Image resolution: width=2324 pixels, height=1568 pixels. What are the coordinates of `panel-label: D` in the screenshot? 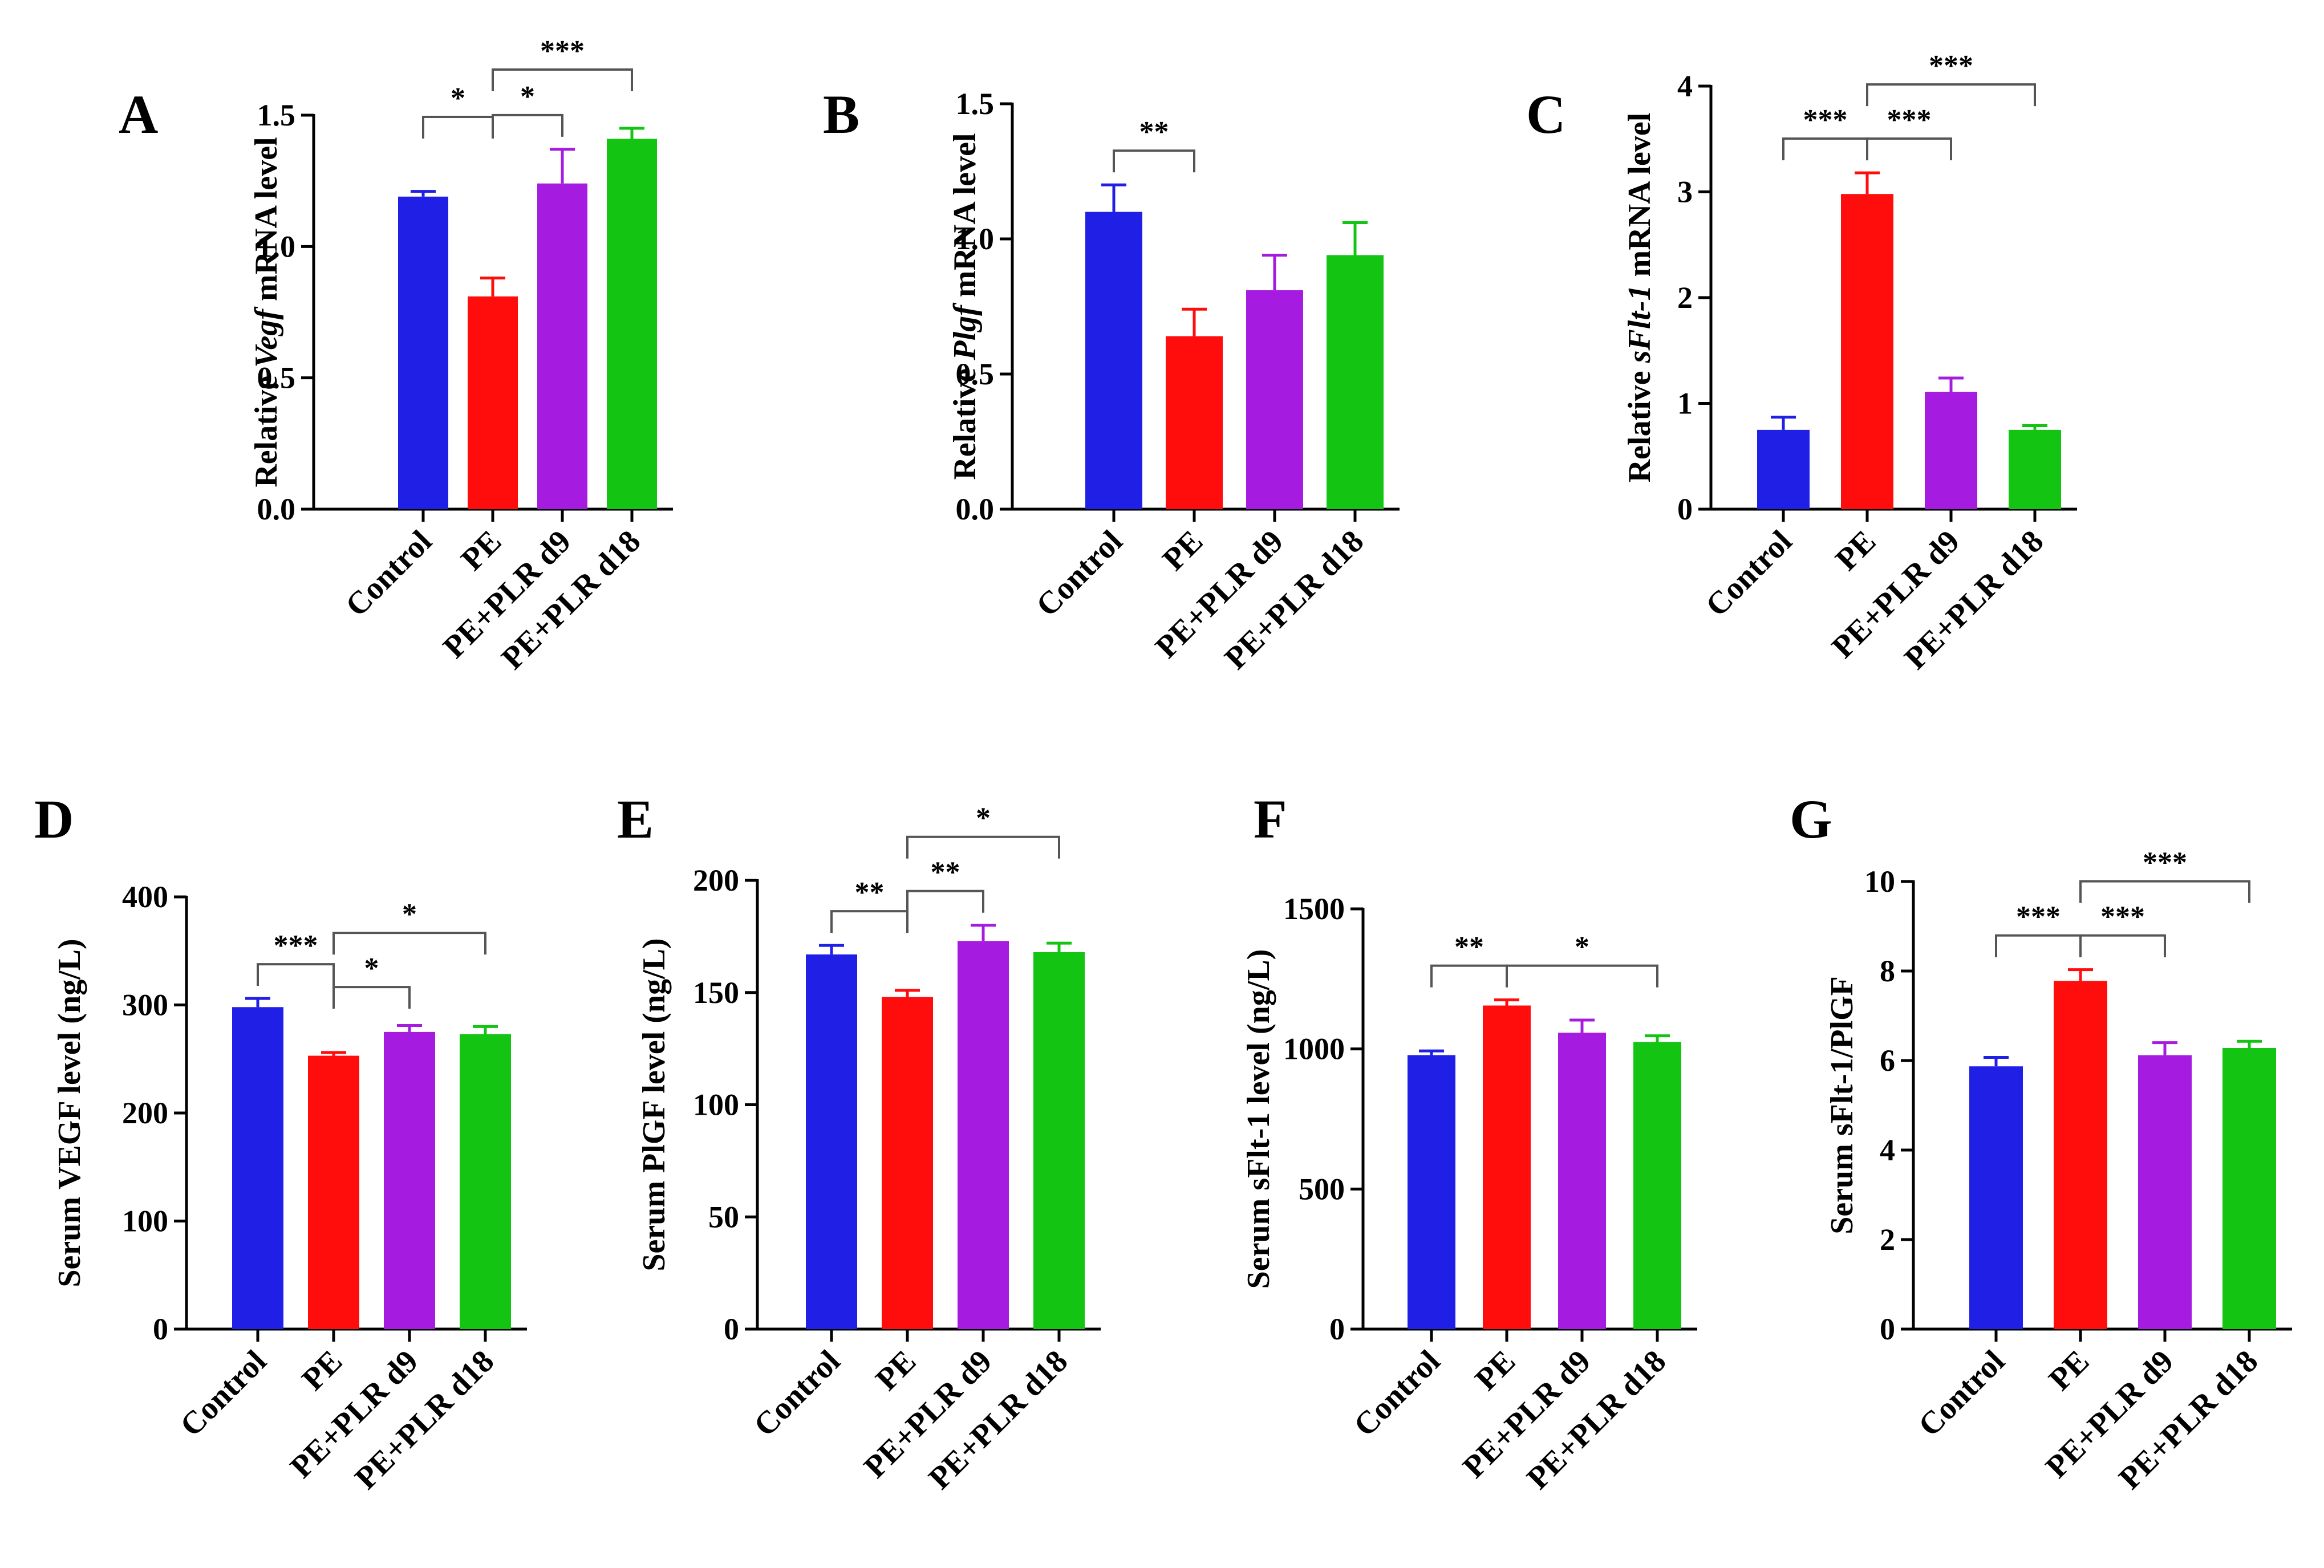 It's located at (54, 820).